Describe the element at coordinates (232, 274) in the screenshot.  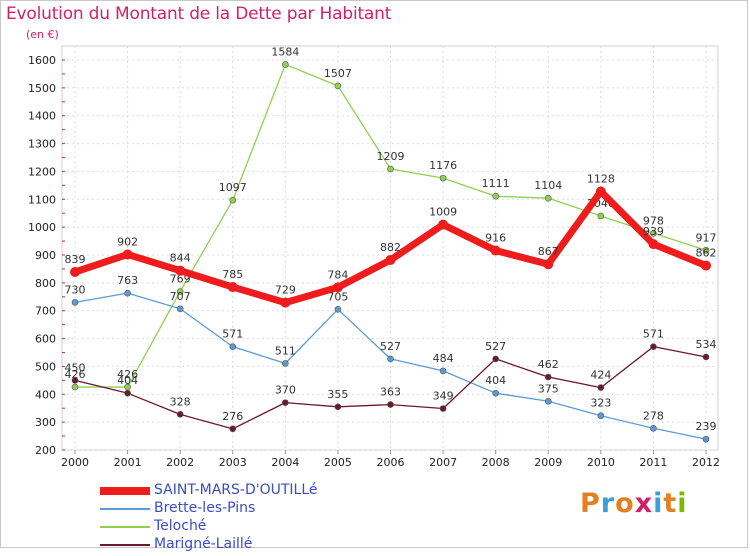
I see `data-label: 785` at that location.